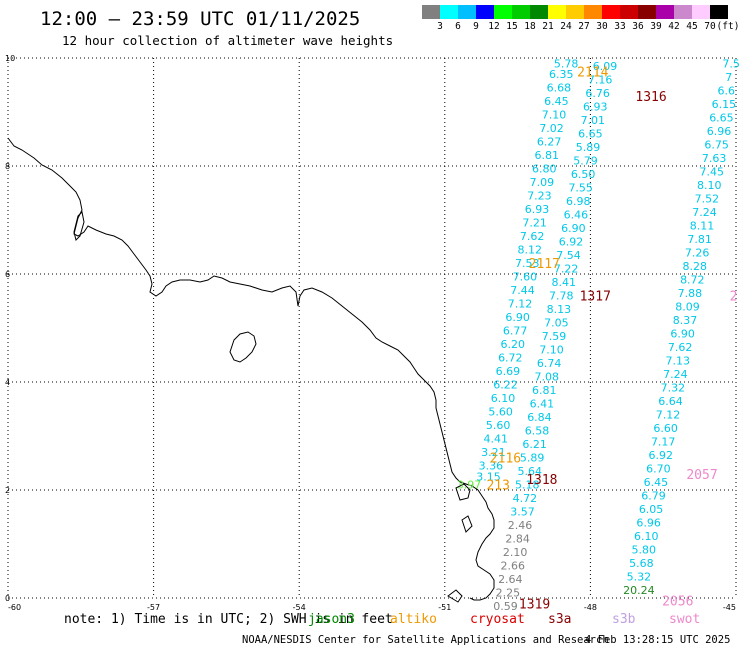 The image size is (740, 650). Describe the element at coordinates (694, 266) in the screenshot. I see `wave-height-value: 8.28` at that location.